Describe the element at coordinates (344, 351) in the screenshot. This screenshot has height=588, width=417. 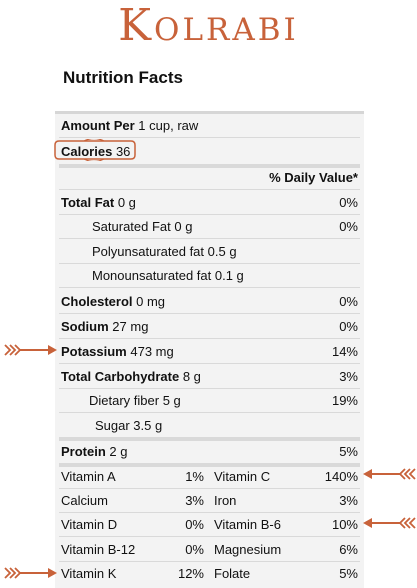
I see `nutrient-pct: 14%` at that location.